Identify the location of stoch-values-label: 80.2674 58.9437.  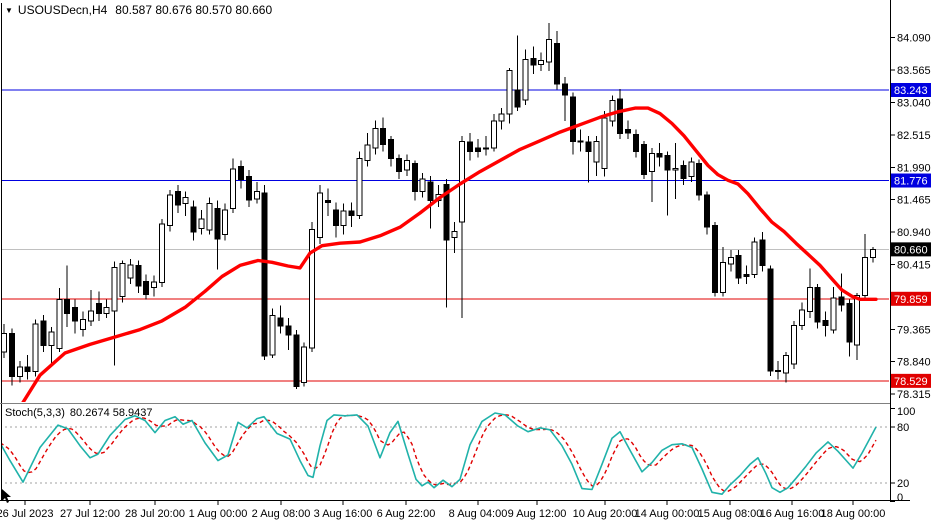
(111, 413).